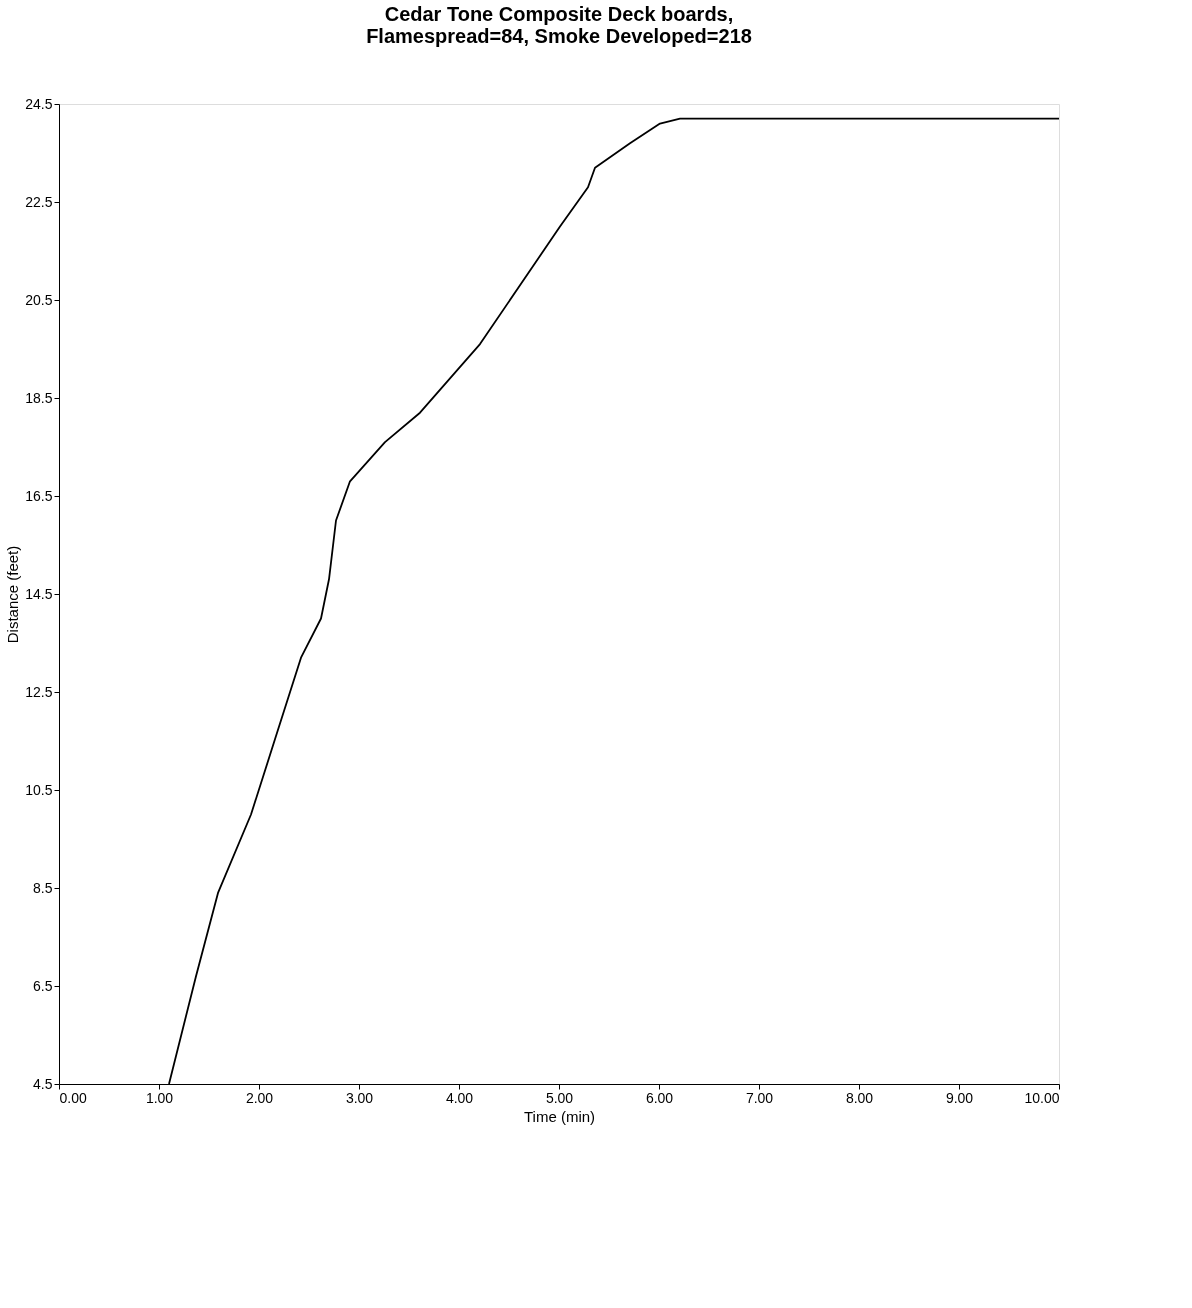 The height and width of the screenshot is (1308, 1192). Describe the element at coordinates (659, 1097) in the screenshot. I see `x-tick-label: 6.00` at that location.